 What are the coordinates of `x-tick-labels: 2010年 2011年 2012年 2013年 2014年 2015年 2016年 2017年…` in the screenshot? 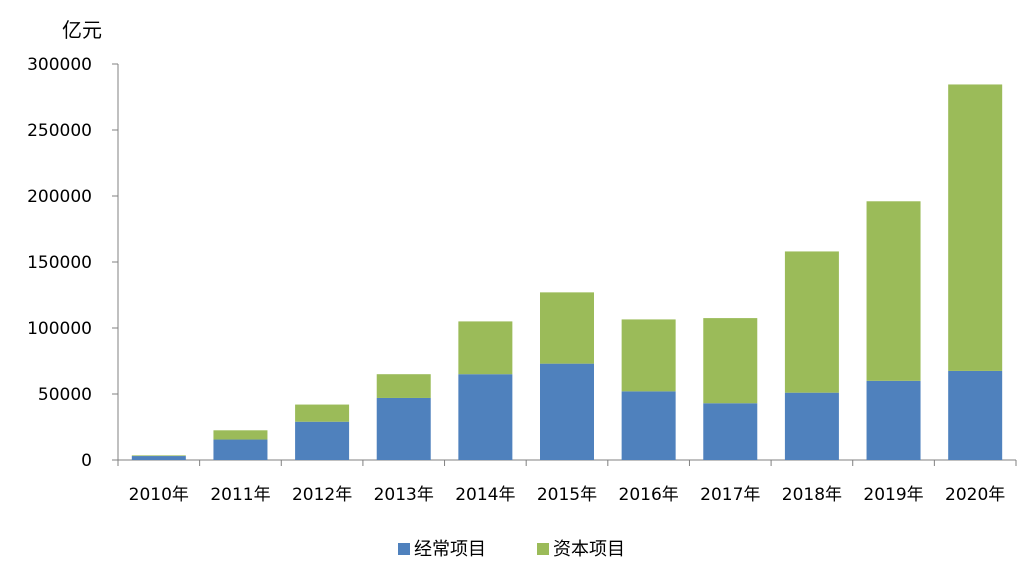 It's located at (567, 495).